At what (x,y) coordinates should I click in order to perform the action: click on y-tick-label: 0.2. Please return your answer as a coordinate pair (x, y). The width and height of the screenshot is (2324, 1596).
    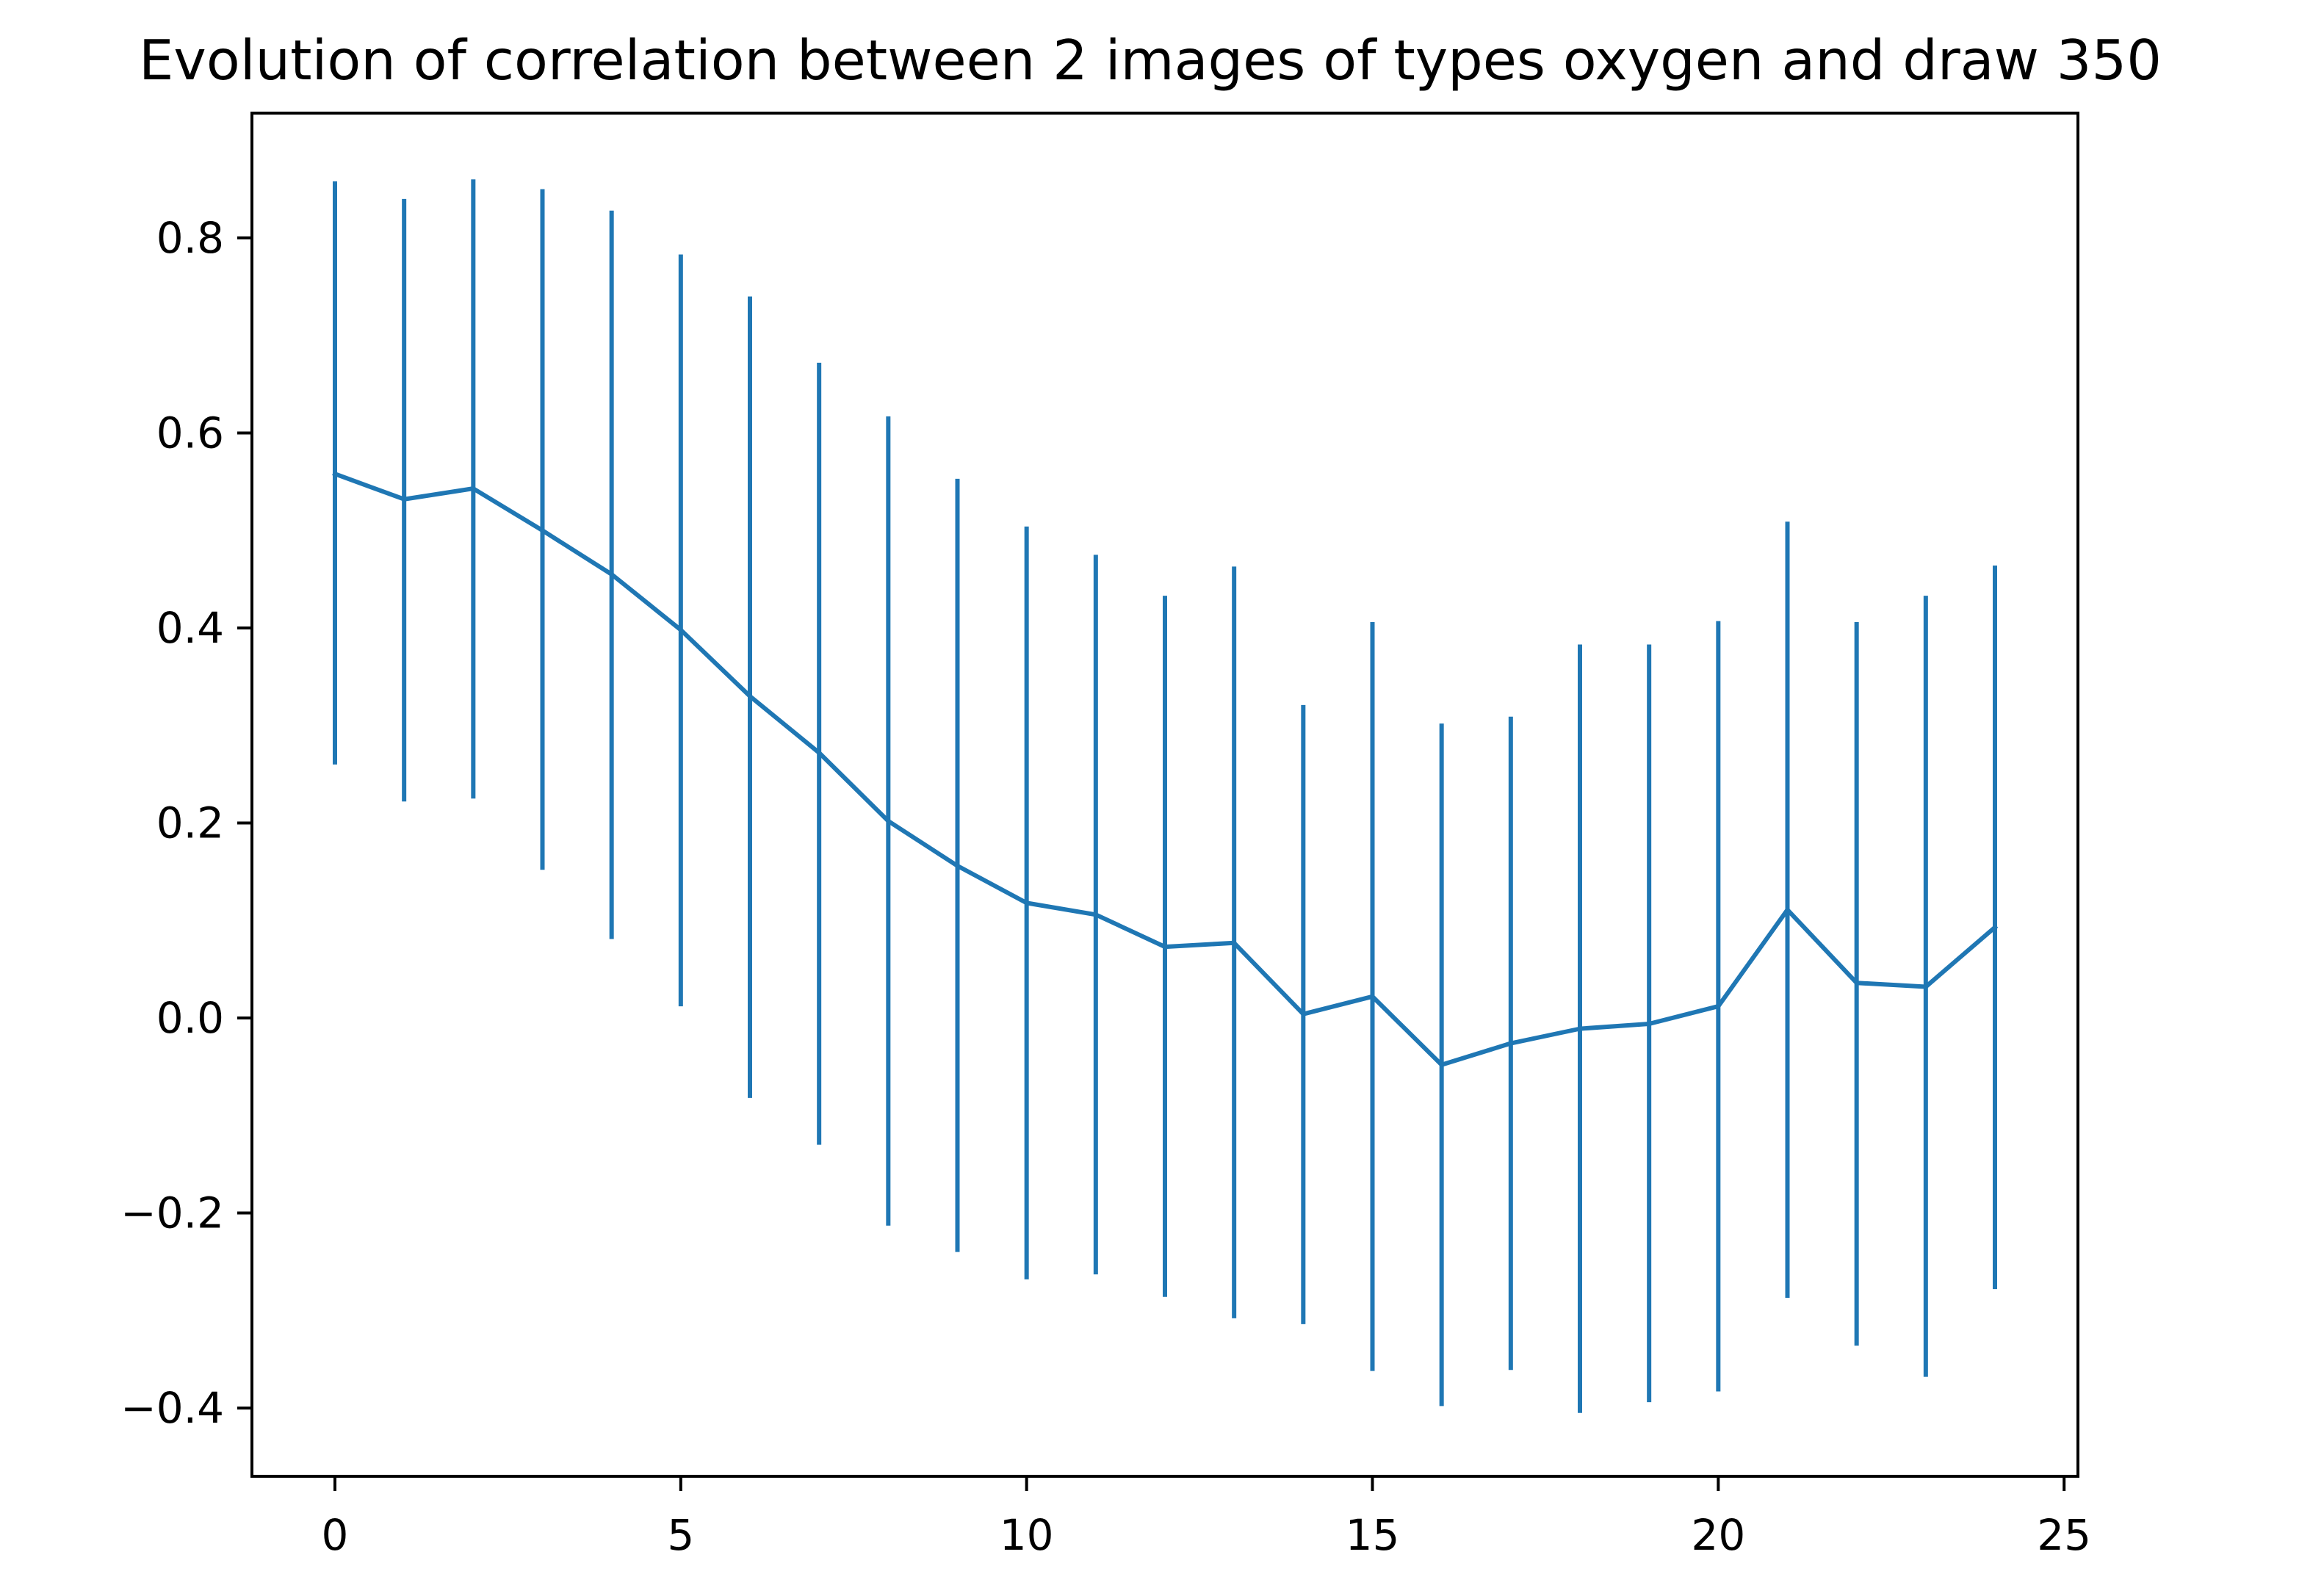
    Looking at the image, I should click on (190, 823).